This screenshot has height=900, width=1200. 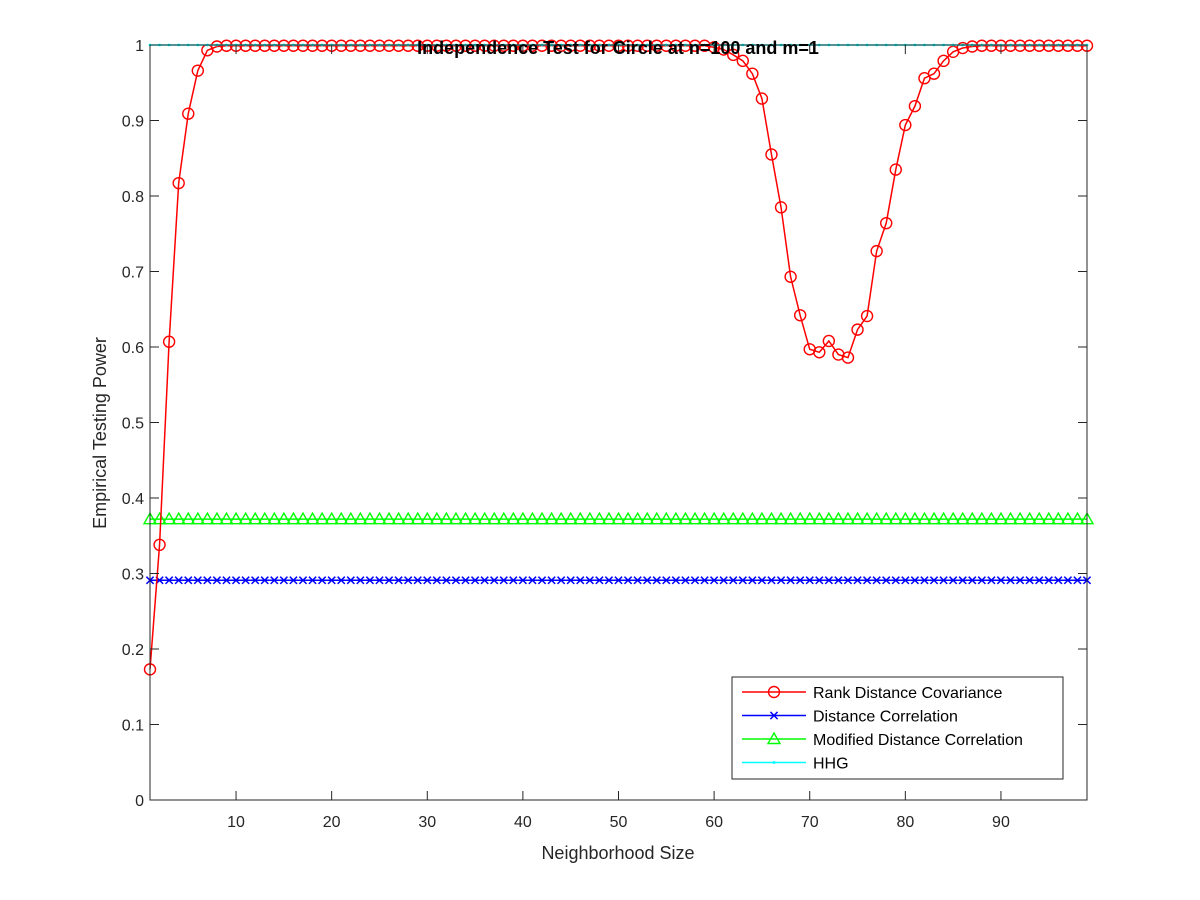 I want to click on y-tick-label: 0.6, so click(x=133, y=348).